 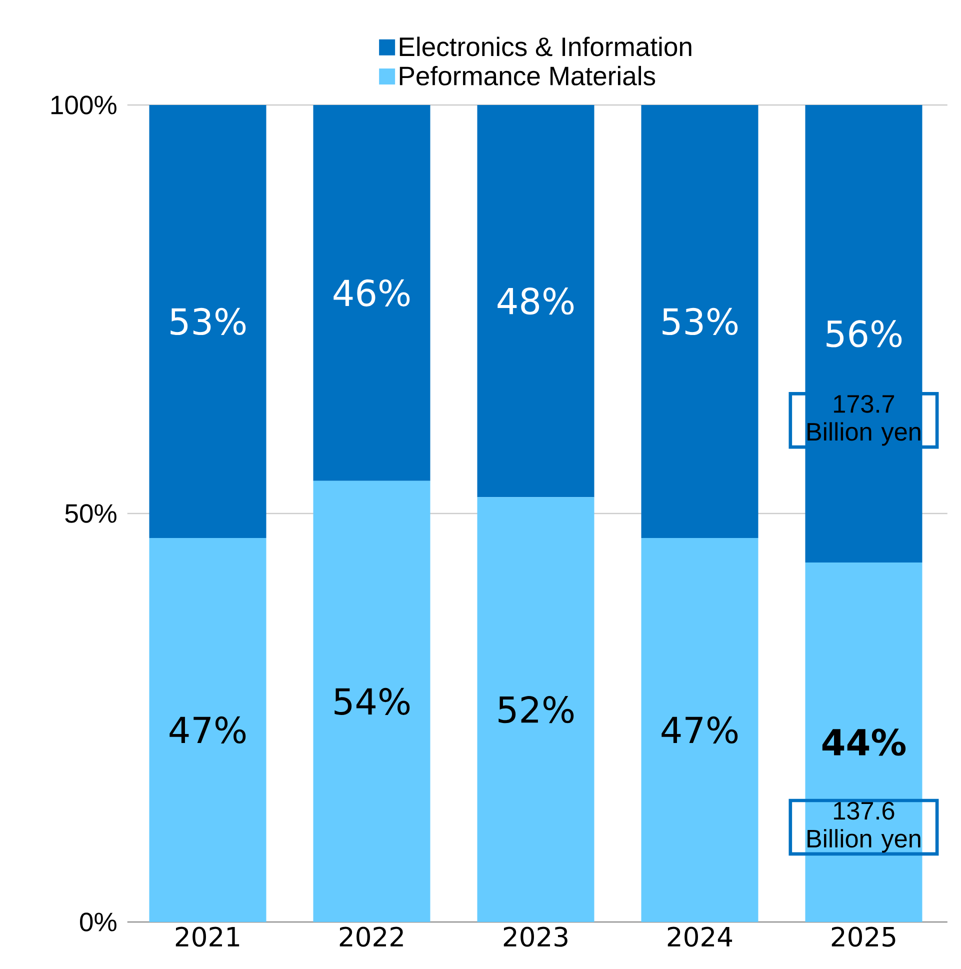 I want to click on y-tick-label: 50%, so click(x=90, y=513).